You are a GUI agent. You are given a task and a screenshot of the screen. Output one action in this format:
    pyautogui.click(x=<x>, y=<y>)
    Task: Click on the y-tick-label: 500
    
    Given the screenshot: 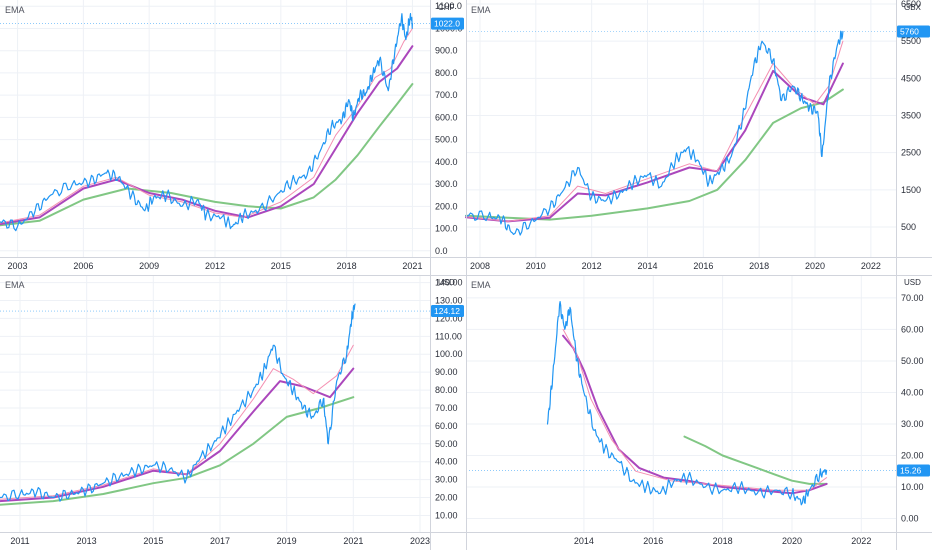 What is the action you would take?
    pyautogui.click(x=908, y=227)
    